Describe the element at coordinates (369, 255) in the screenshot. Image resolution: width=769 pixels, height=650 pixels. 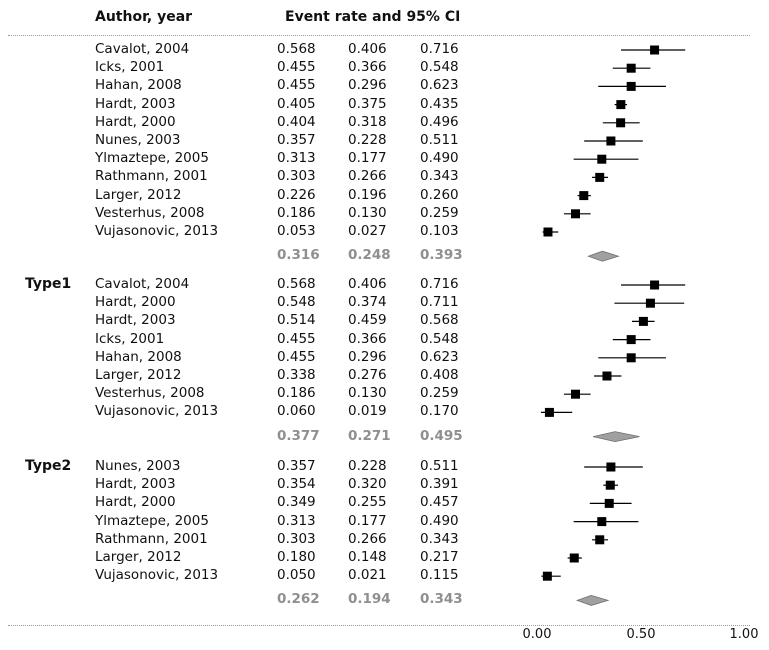
I see `summary-lower: 0.248` at that location.